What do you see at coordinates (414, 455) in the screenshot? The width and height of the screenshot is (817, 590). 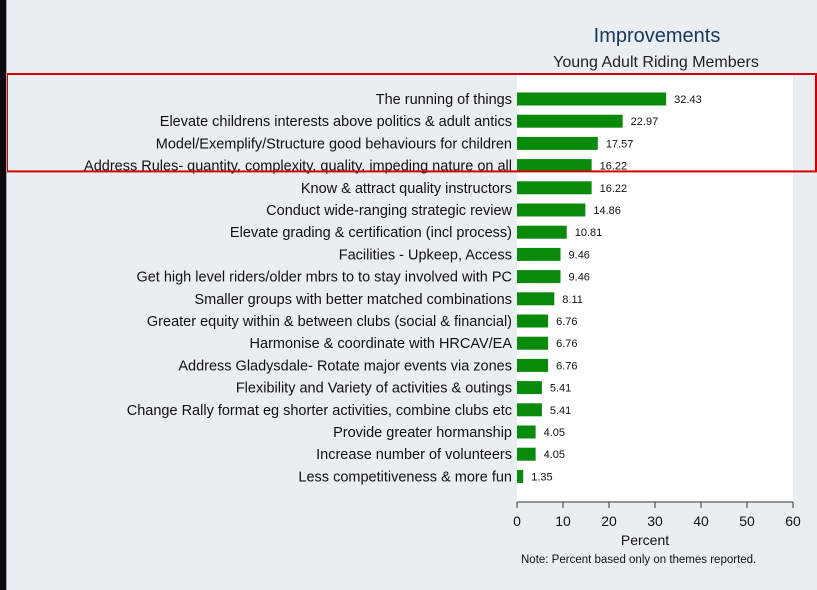 I see `category-label: Increase number of volunteers` at bounding box center [414, 455].